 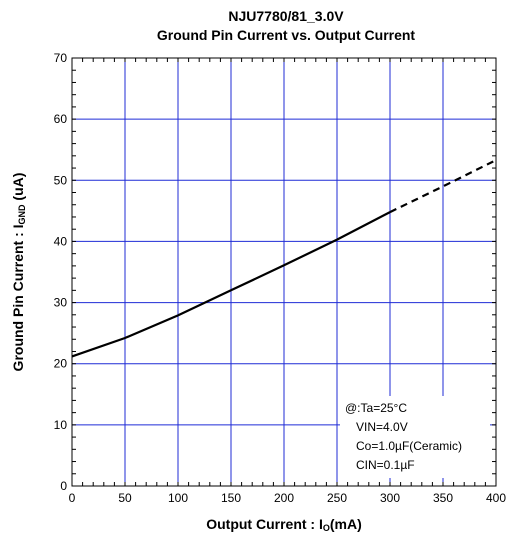 I want to click on condition-line-3: Co=1.0µF(Ceramic), so click(x=409, y=446).